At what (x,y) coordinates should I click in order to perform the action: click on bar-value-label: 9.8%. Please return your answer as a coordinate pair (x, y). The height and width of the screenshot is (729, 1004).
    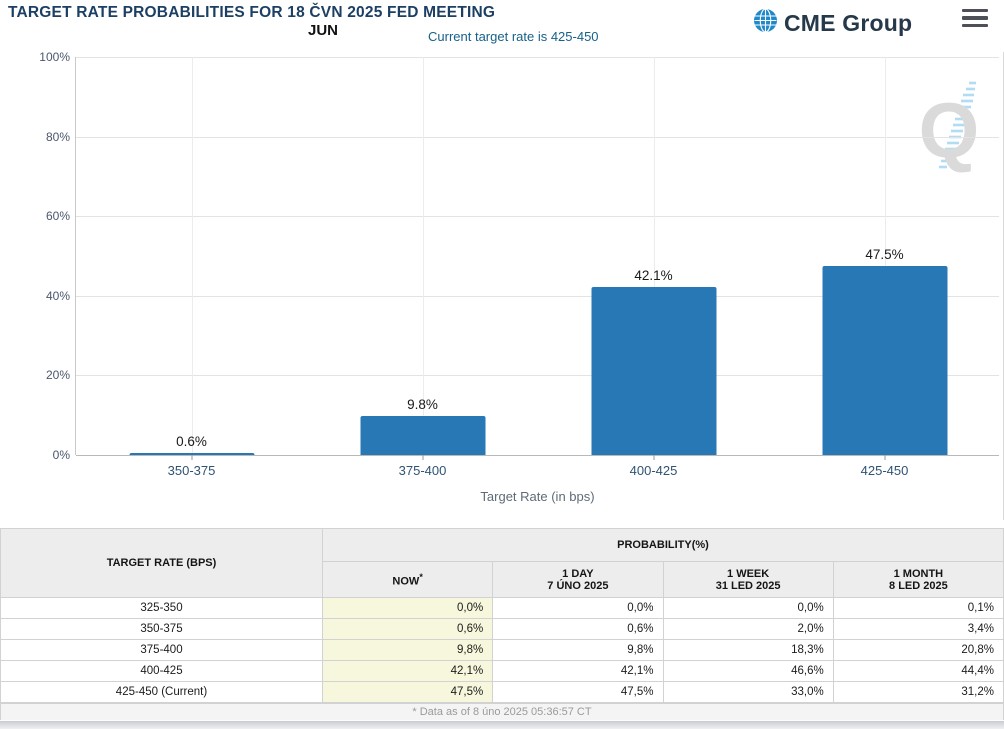
    Looking at the image, I should click on (422, 404).